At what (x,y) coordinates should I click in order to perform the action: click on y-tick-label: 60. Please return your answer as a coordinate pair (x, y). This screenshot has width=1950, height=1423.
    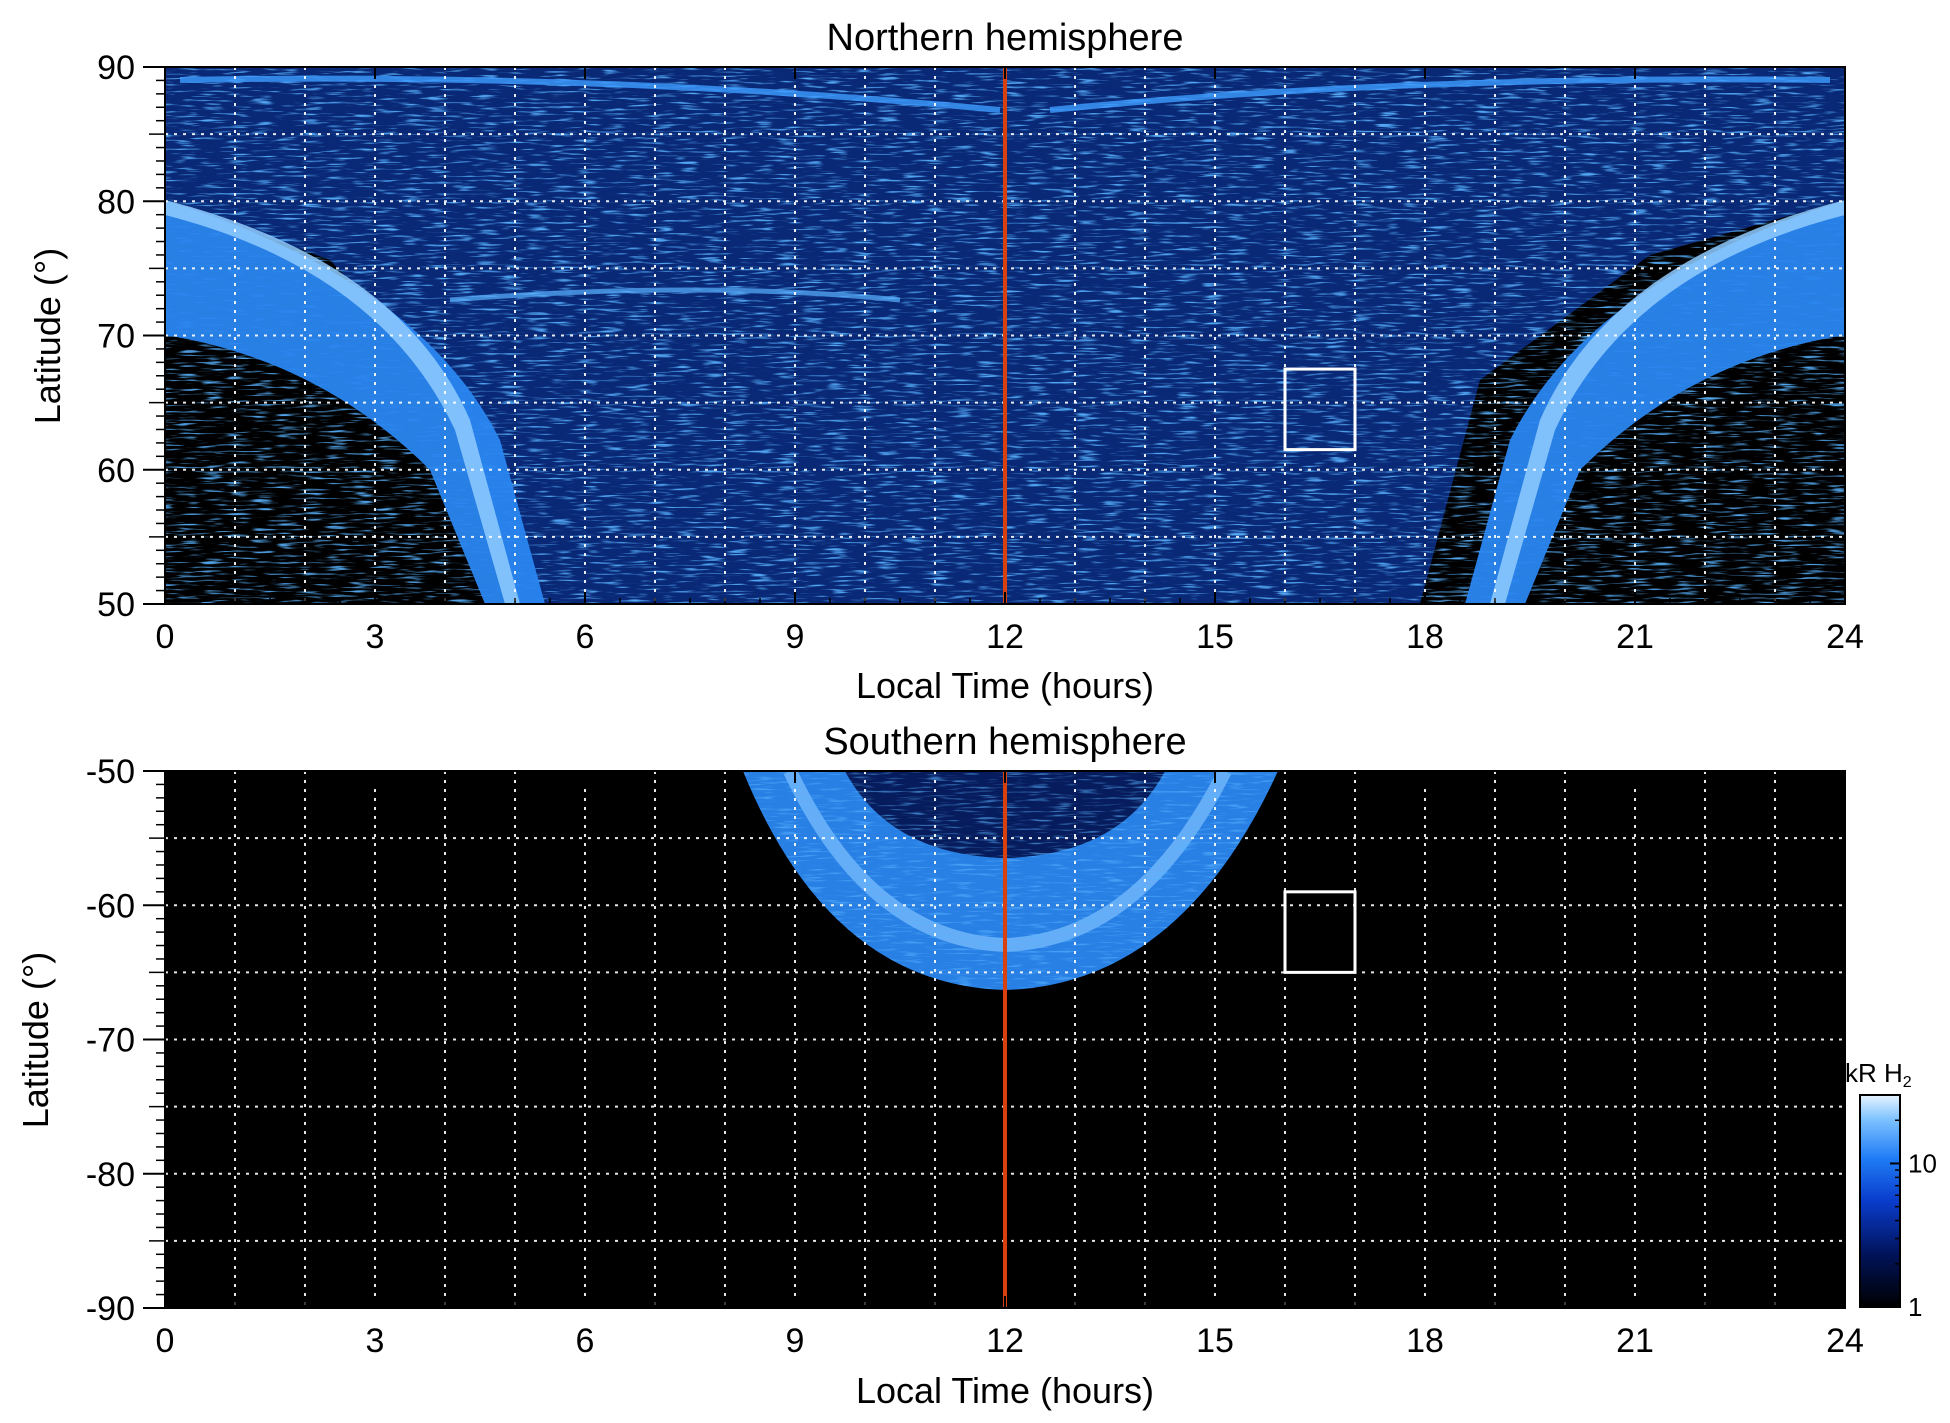
    Looking at the image, I should click on (116, 471).